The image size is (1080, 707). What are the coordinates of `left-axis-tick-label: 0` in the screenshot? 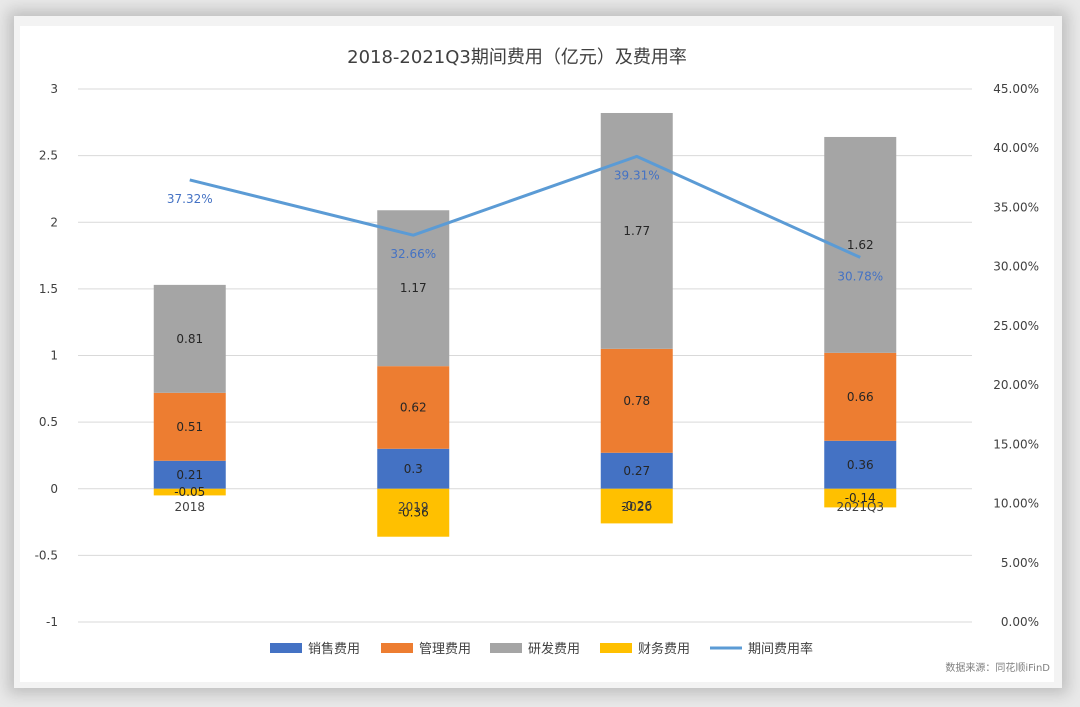 It's located at (54, 489).